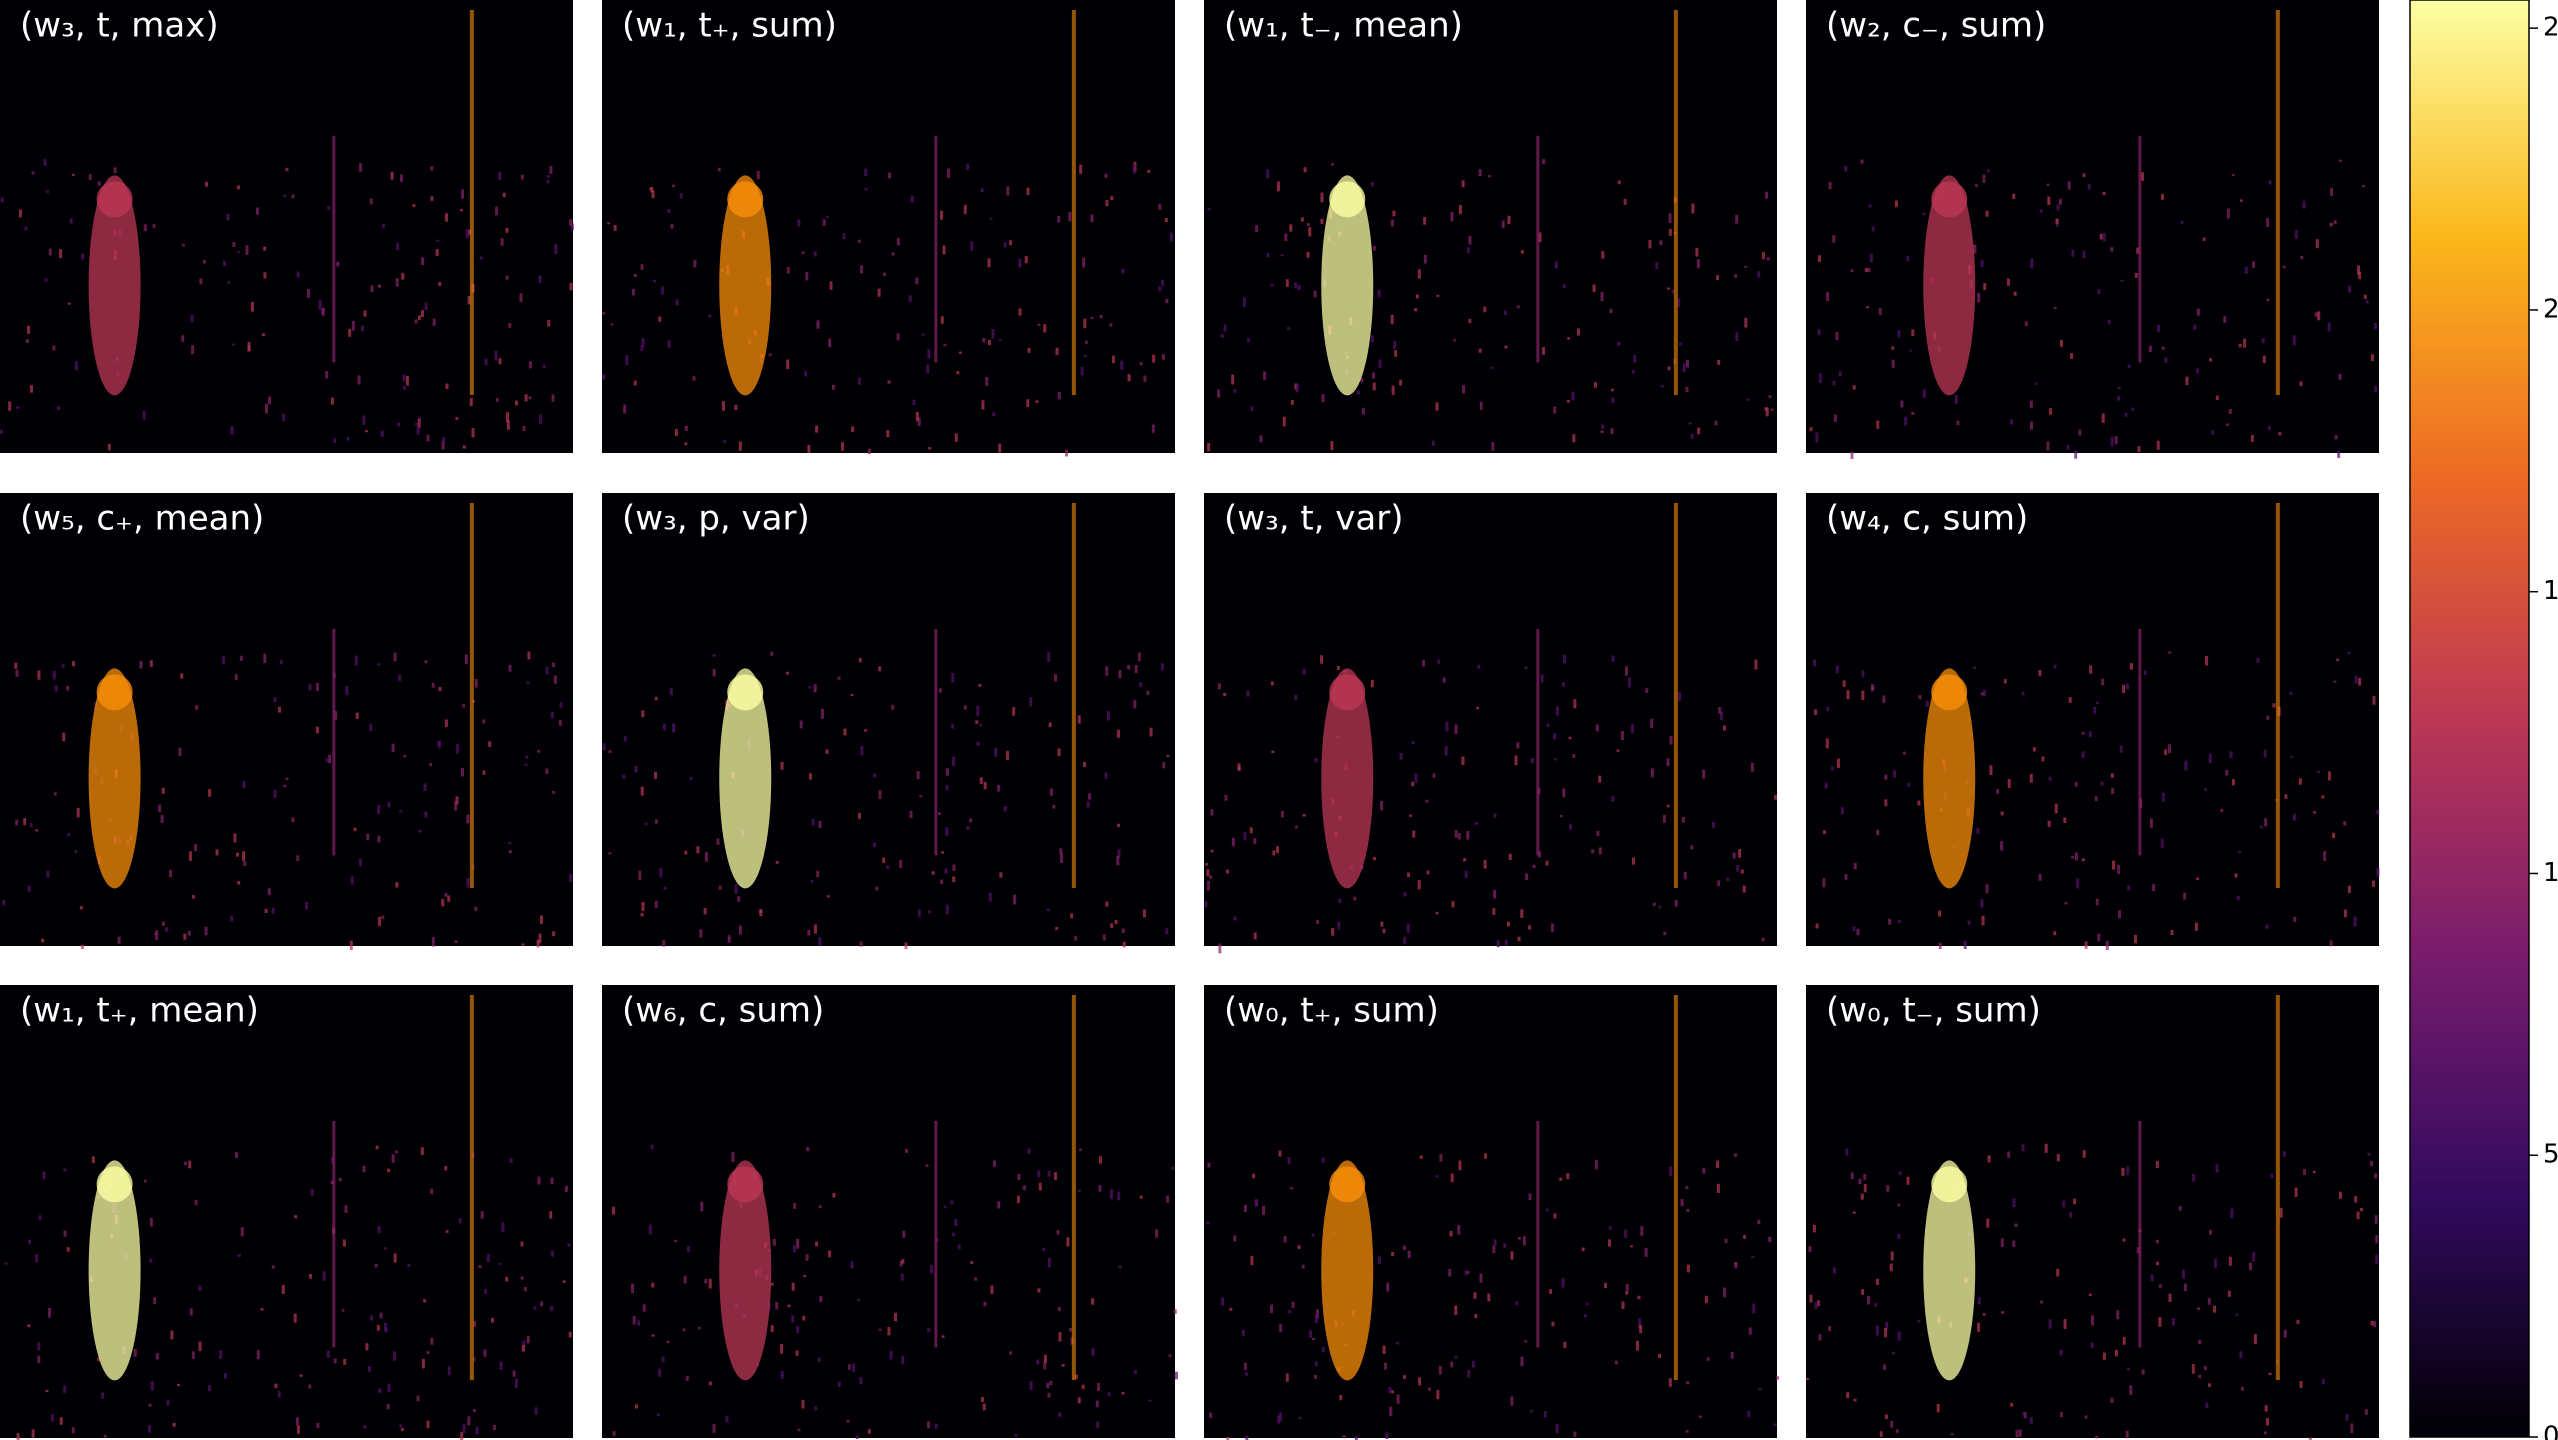 This screenshot has height=1440, width=2558. I want to click on colorbar-tick-label: 100, so click(2550, 873).